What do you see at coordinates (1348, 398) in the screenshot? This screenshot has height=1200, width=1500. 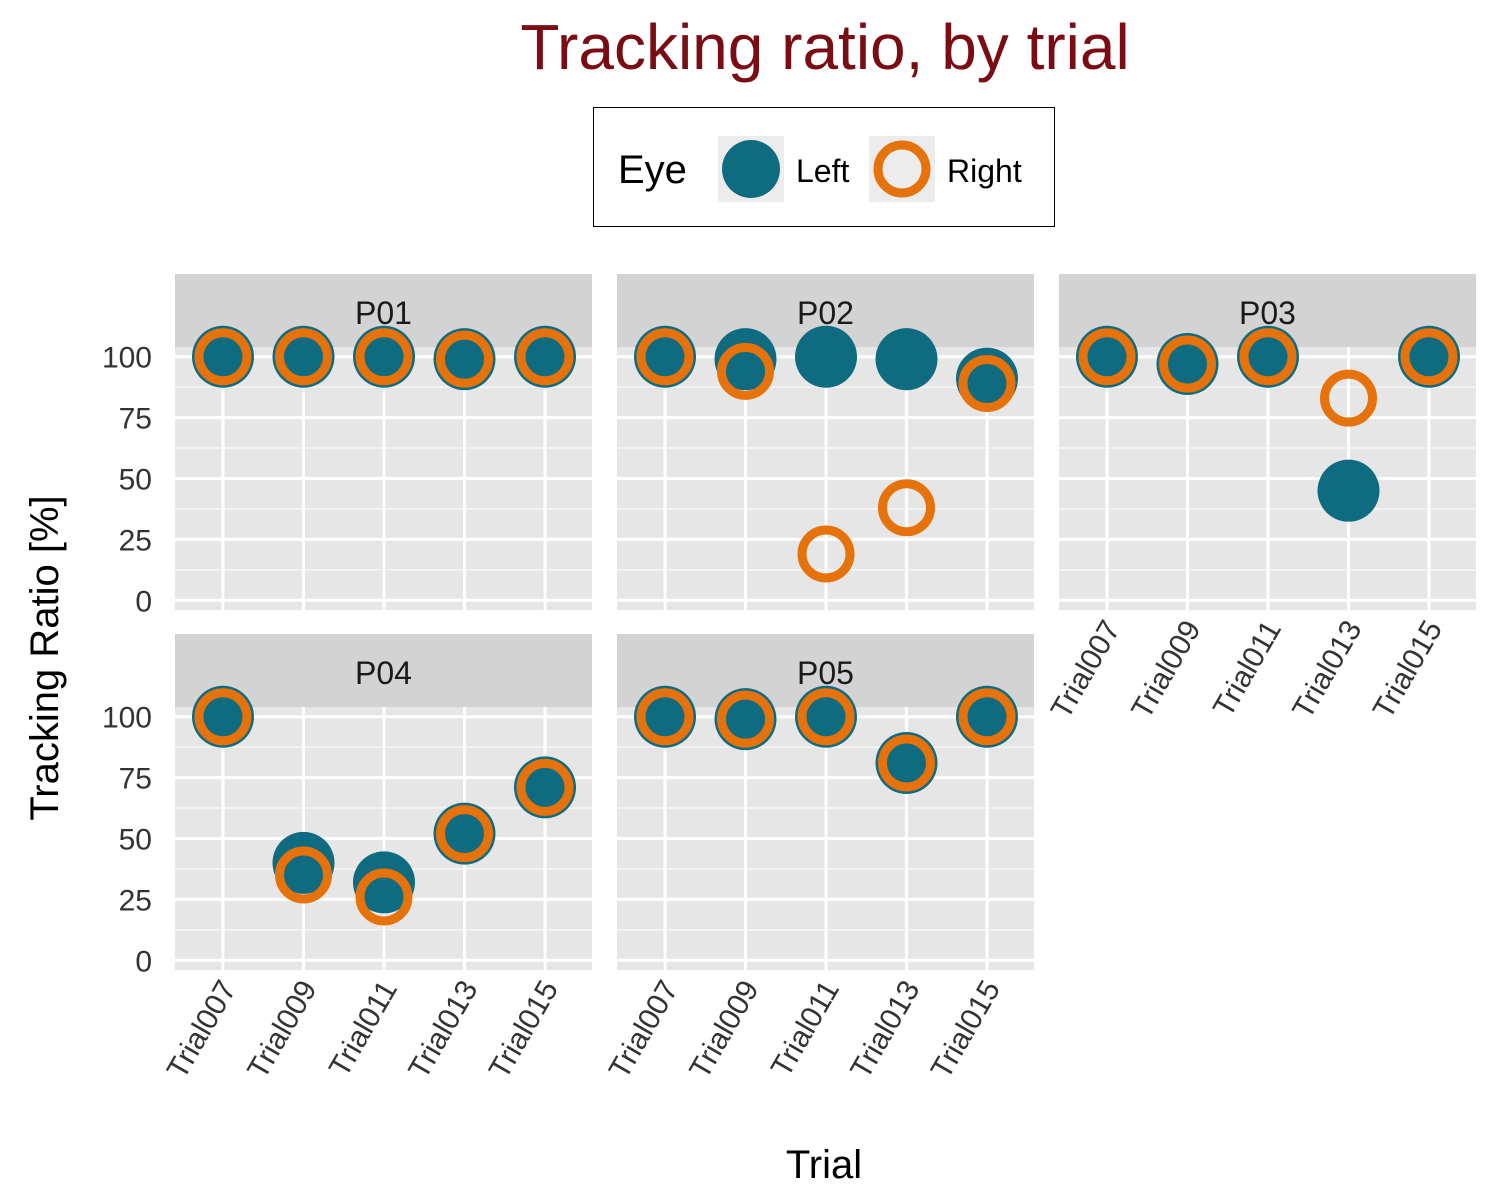 I see `point-right-p03-trial013` at bounding box center [1348, 398].